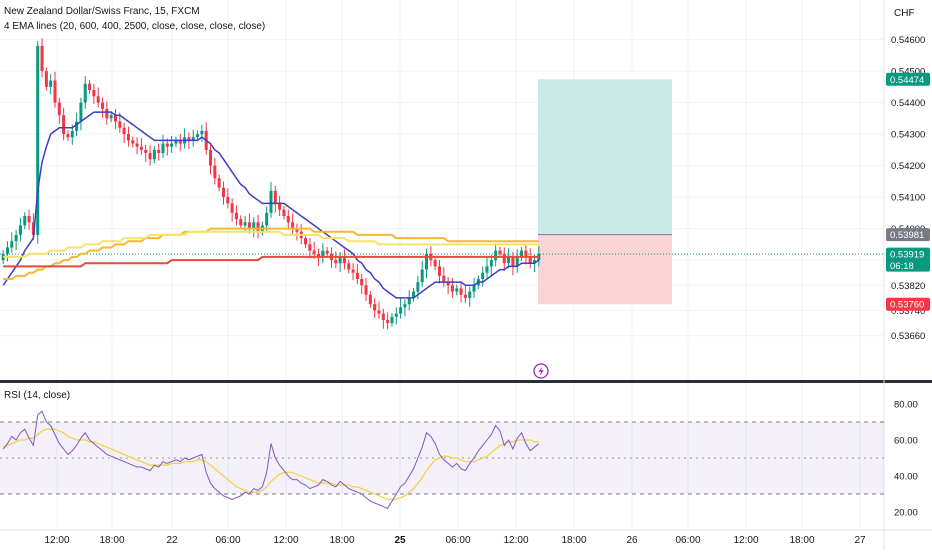 The image size is (932, 555). I want to click on price-badge-label: 0.53919, so click(907, 255).